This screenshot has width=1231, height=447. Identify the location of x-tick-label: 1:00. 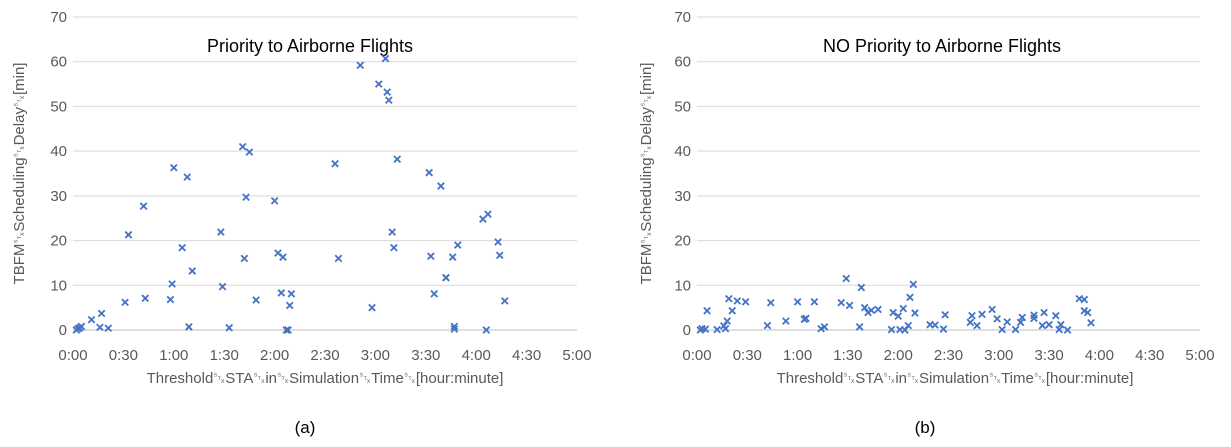
(173, 355).